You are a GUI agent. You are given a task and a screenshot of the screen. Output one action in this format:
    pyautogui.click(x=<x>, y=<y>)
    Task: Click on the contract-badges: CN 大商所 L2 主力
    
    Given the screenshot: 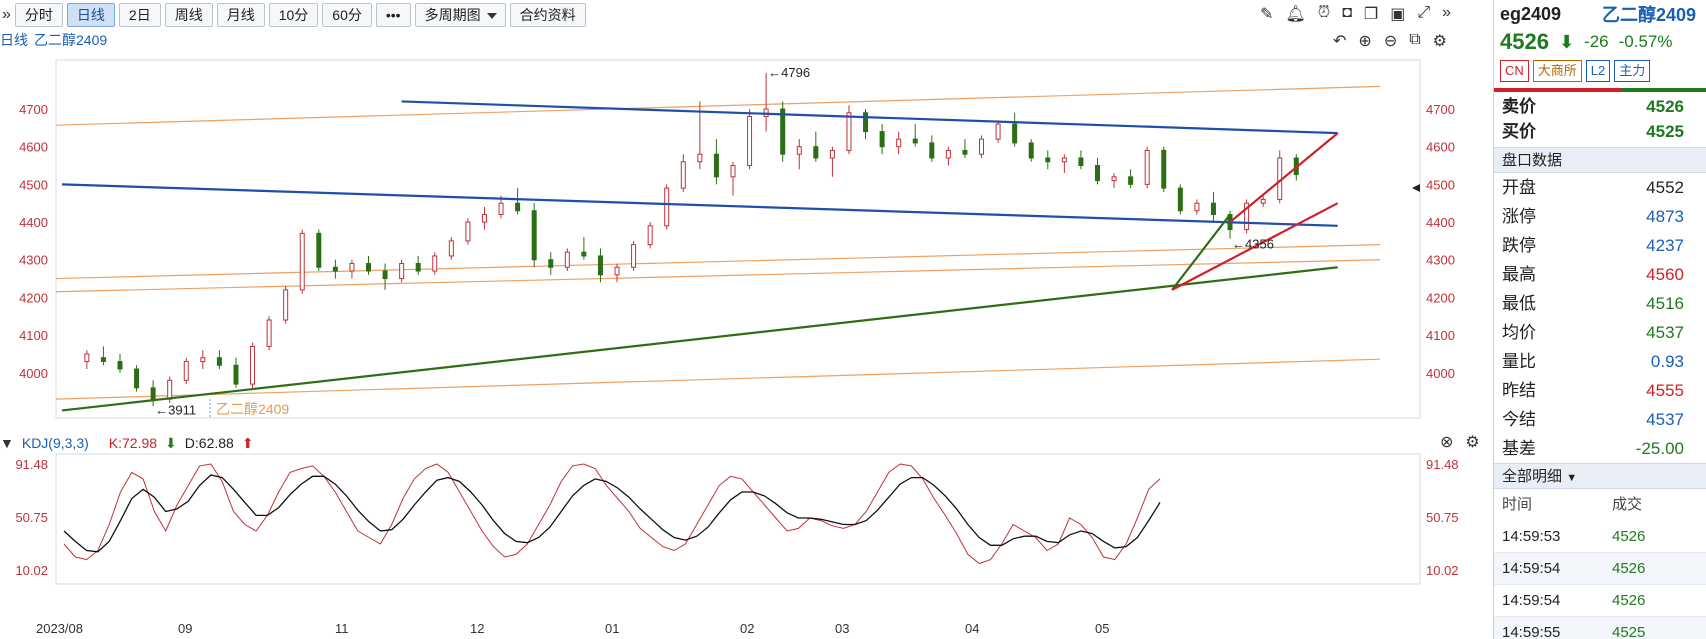 What is the action you would take?
    pyautogui.click(x=1600, y=72)
    